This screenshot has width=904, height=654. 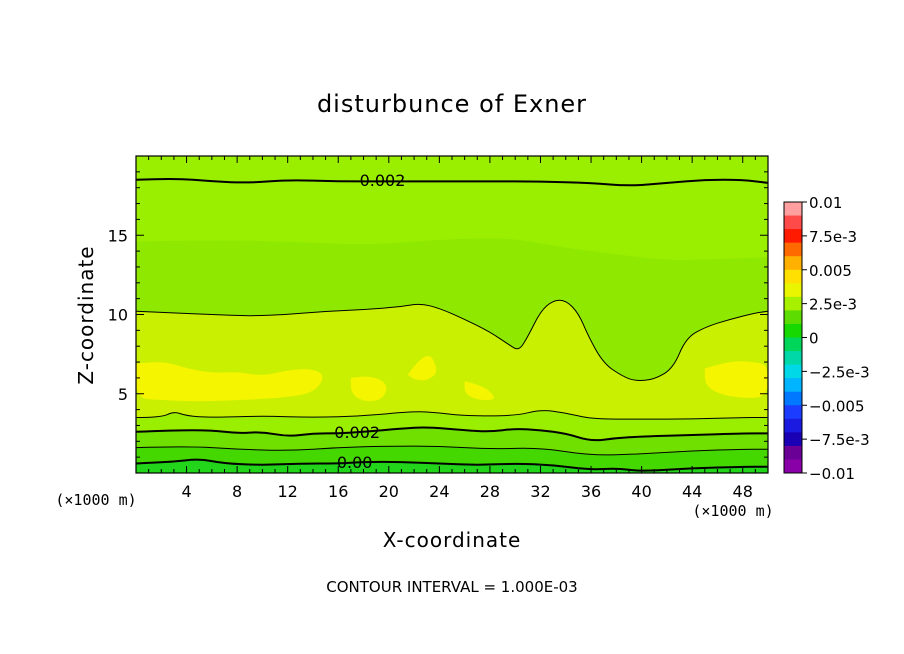 What do you see at coordinates (86, 314) in the screenshot?
I see `y-axis-label: Z-coordinate` at bounding box center [86, 314].